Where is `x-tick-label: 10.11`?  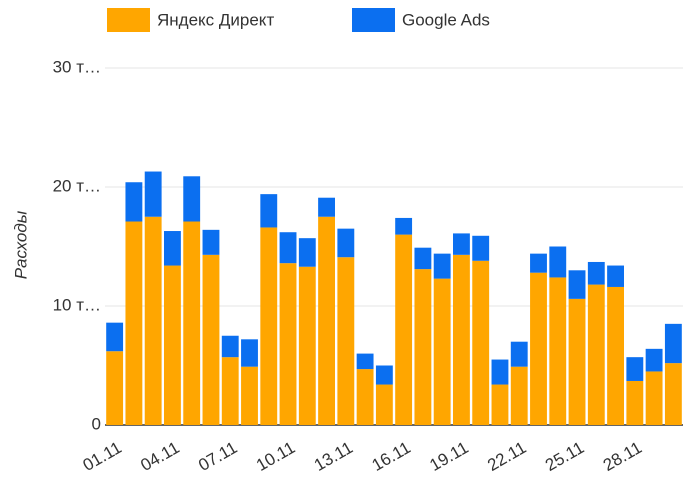
x-tick-label: 10.11 is located at coordinates (275, 456).